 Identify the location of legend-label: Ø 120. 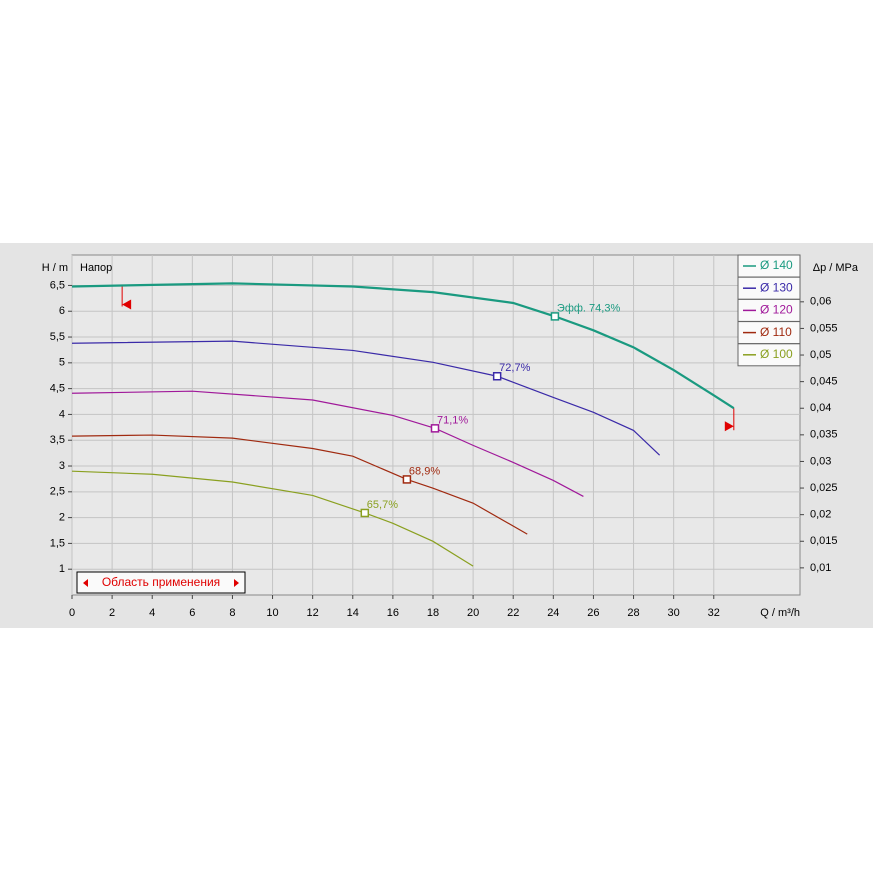
(776, 310).